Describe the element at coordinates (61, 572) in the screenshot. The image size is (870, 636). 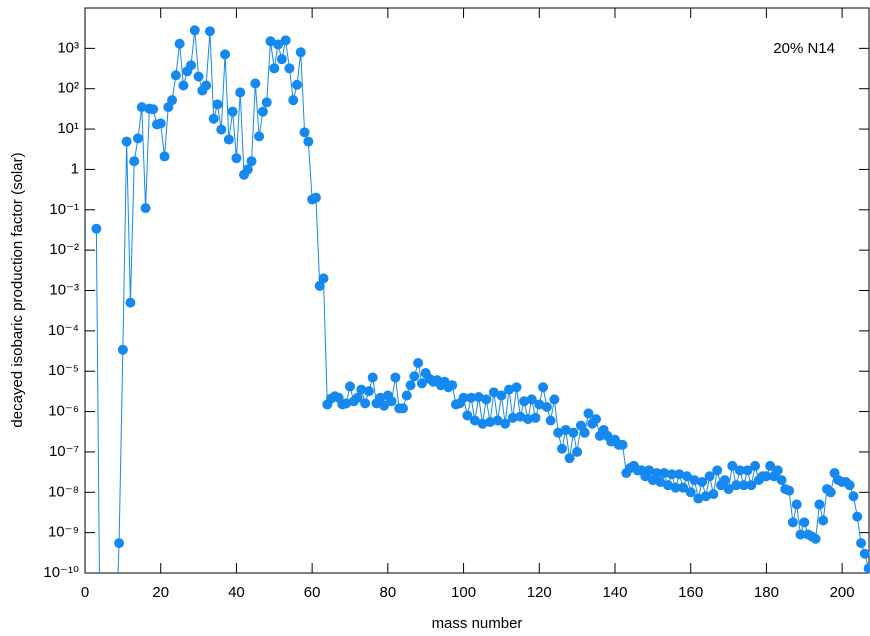
I see `y-tick-label: 10⁻¹⁰` at that location.